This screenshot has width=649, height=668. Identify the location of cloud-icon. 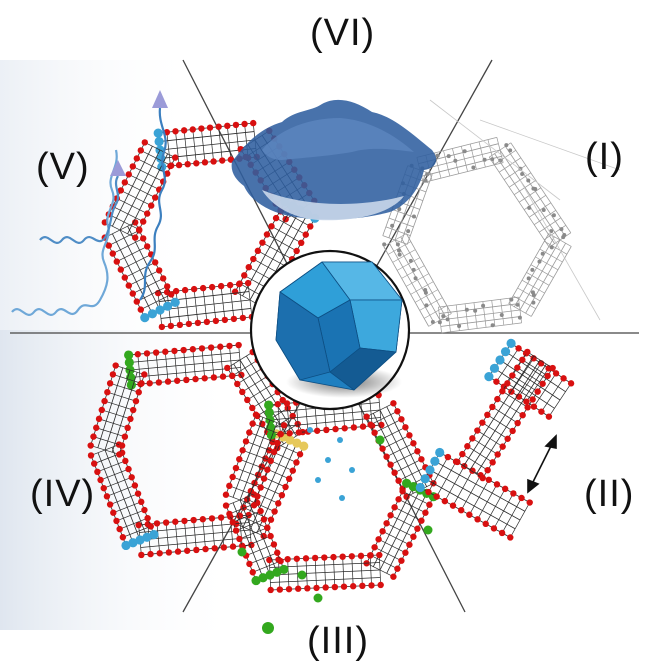
(334, 160).